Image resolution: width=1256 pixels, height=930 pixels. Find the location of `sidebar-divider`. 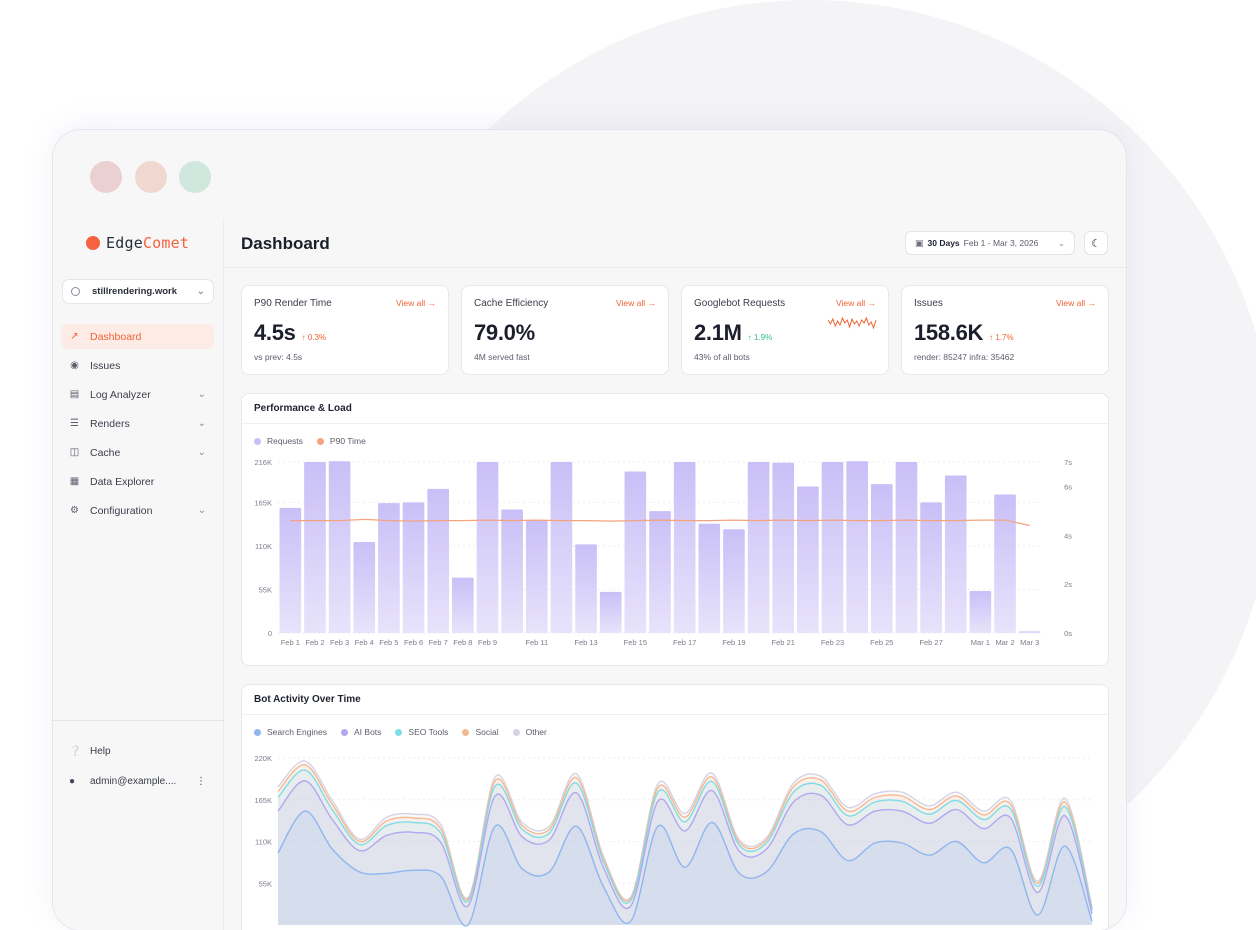

sidebar-divider is located at coordinates (138, 720).